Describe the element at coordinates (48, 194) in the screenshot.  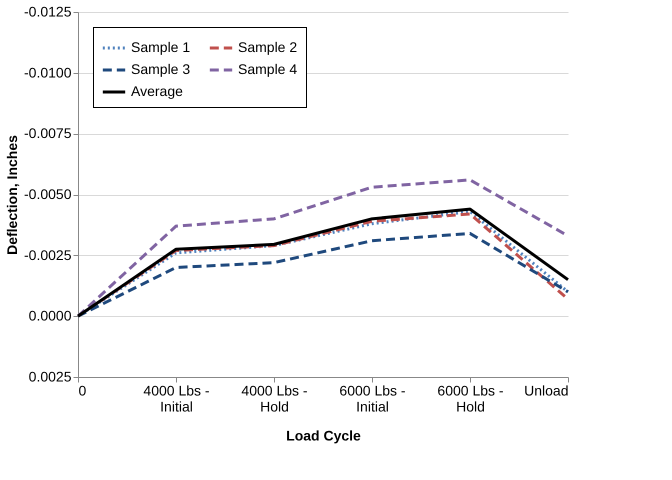
I see `y-tick-label: -0.0050` at that location.